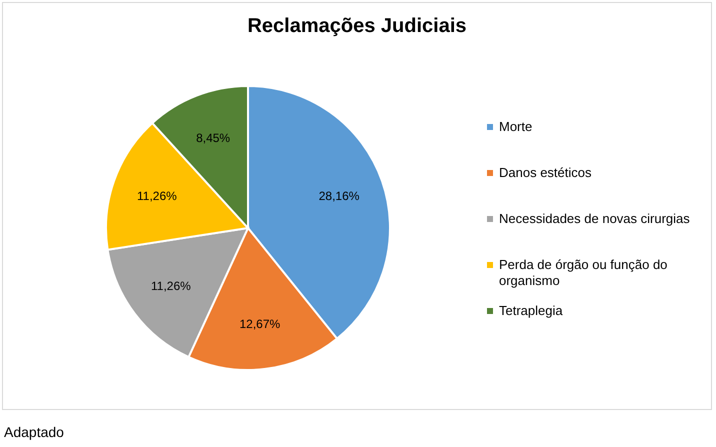 This screenshot has height=447, width=716. I want to click on legend-label: Danos estéticos, so click(545, 173).